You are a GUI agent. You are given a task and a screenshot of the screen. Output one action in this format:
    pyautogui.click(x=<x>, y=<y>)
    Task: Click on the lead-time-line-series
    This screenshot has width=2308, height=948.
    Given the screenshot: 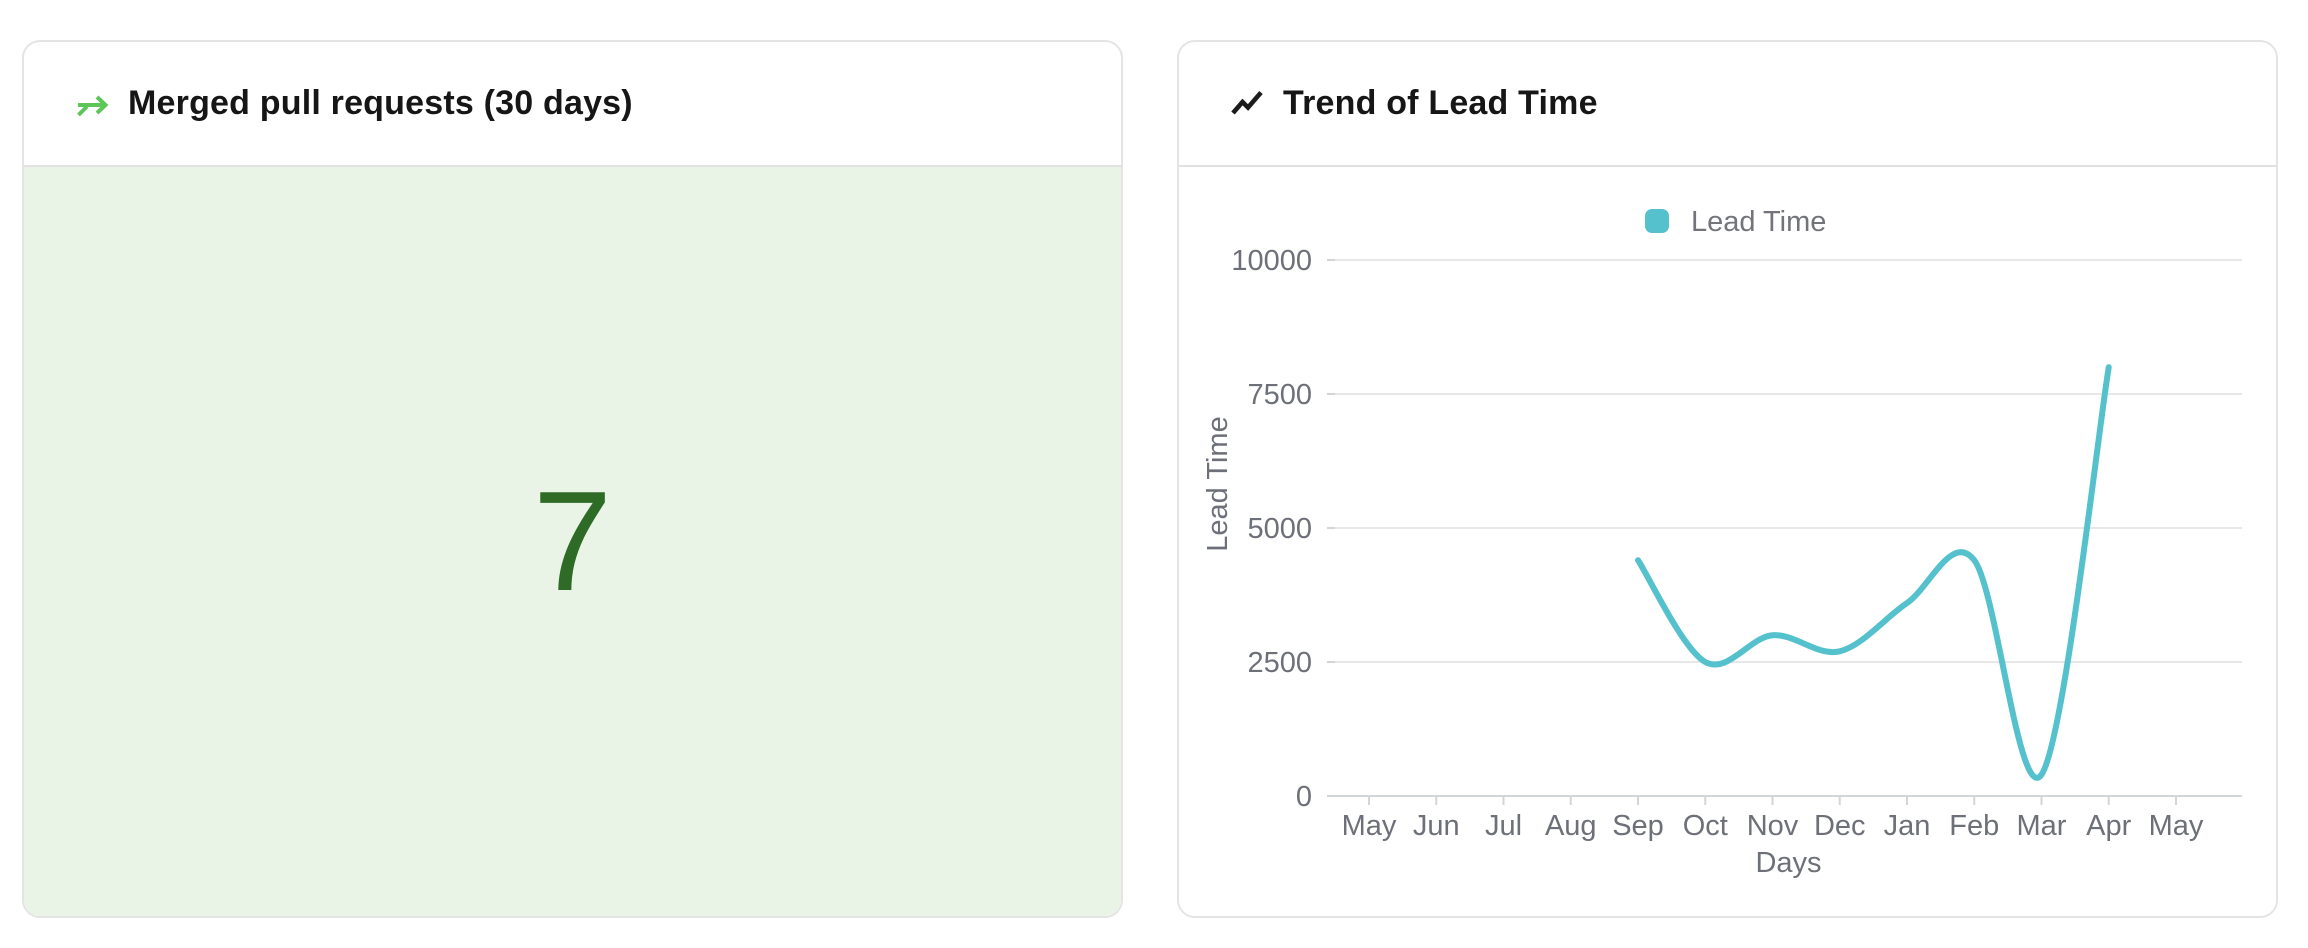 What is the action you would take?
    pyautogui.click(x=1873, y=572)
    